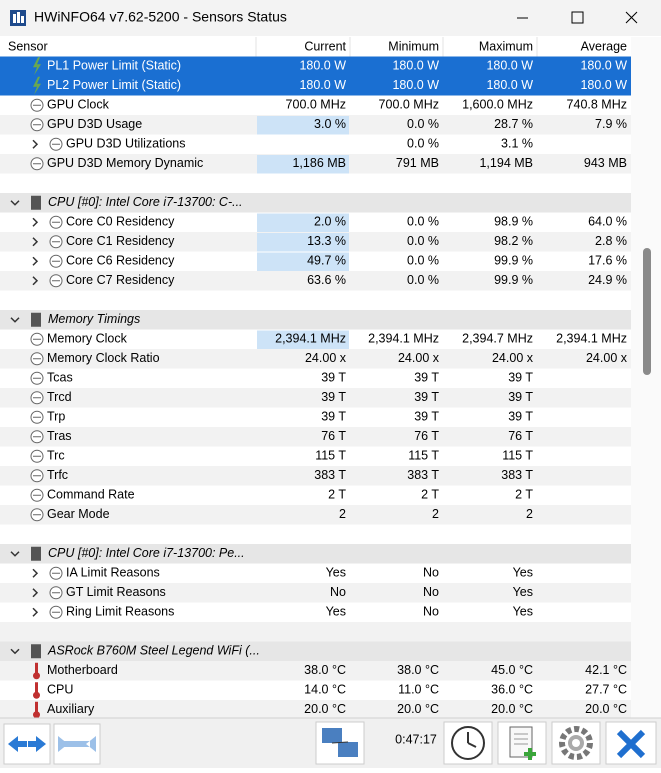  Describe the element at coordinates (419, 358) in the screenshot. I see `minimum-value: 24.00 x` at that location.